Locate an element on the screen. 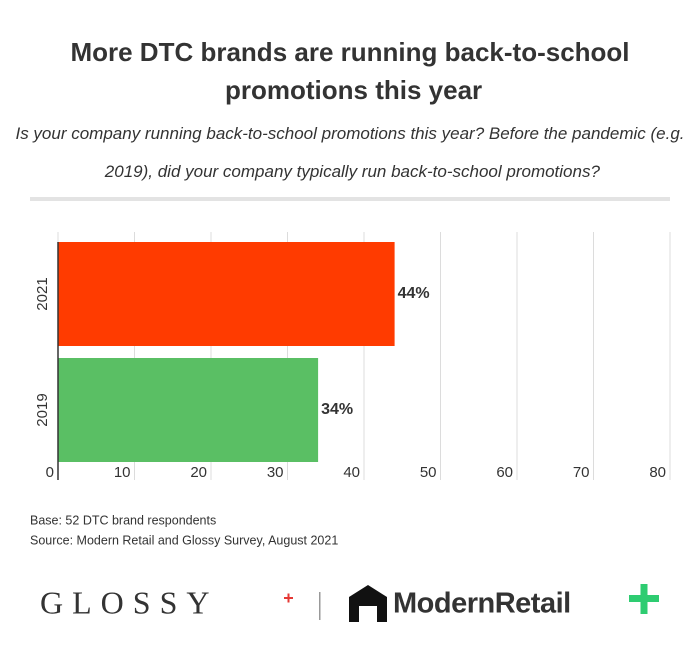 The height and width of the screenshot is (660, 700). modernretail-plus is located at coordinates (644, 599).